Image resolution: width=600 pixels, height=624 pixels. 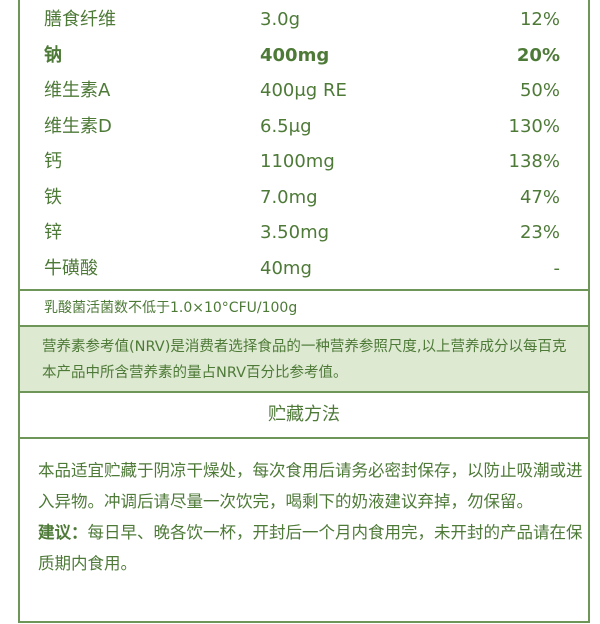 I want to click on nutrition-row: 膳食纤维 3.0g 12%, so click(x=304, y=20).